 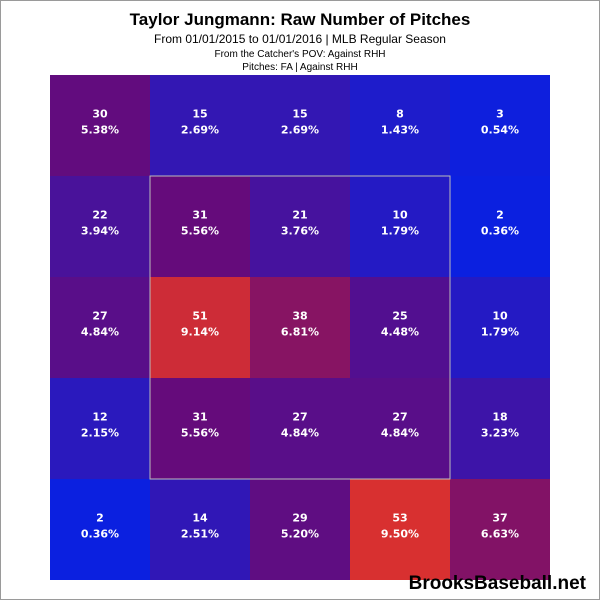 I want to click on heatmap-cell-r0-c3, so click(x=400, y=125).